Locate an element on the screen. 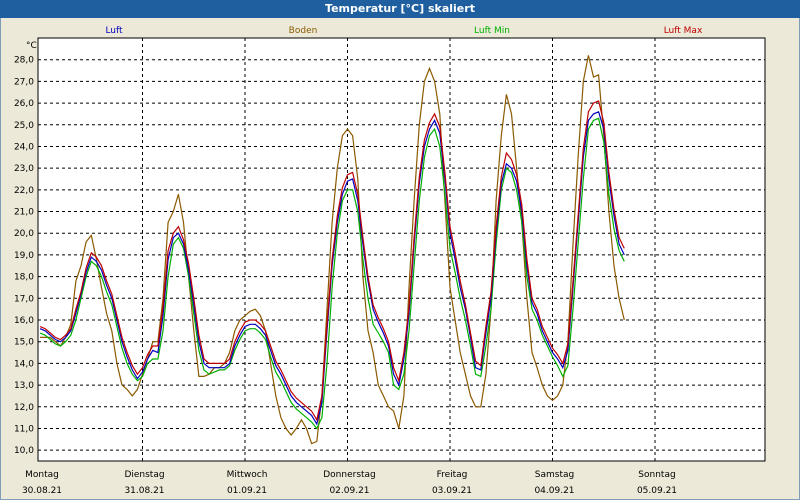  y-tick-label: 13,0 is located at coordinates (24, 386).